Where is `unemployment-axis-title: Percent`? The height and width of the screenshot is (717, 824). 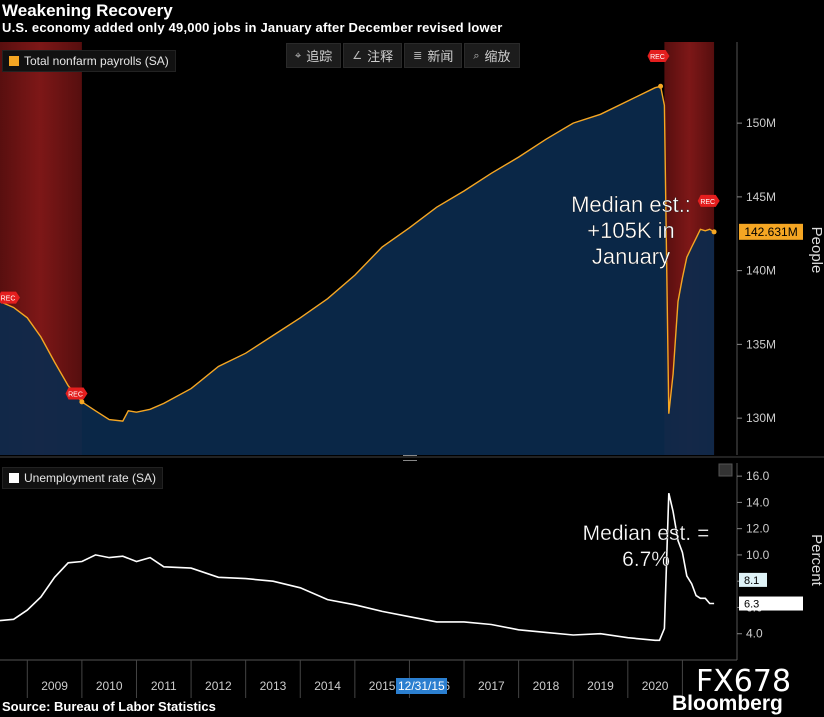 unemployment-axis-title: Percent is located at coordinates (816, 560).